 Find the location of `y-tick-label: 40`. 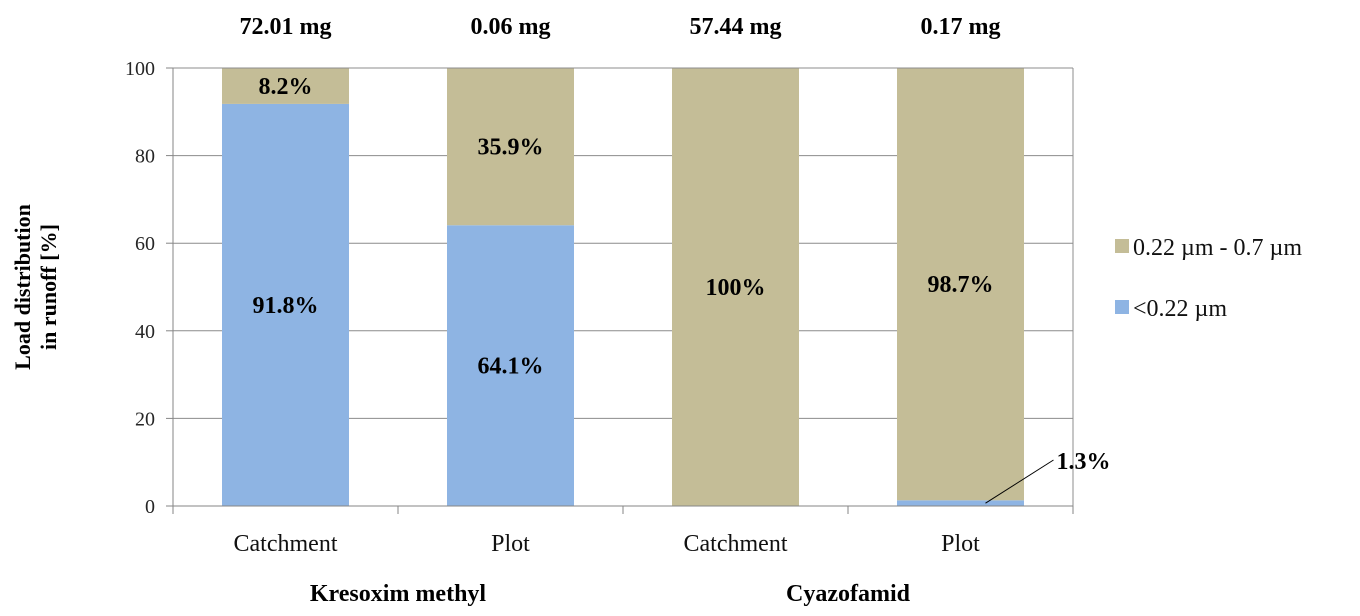

y-tick-label: 40 is located at coordinates (145, 332).